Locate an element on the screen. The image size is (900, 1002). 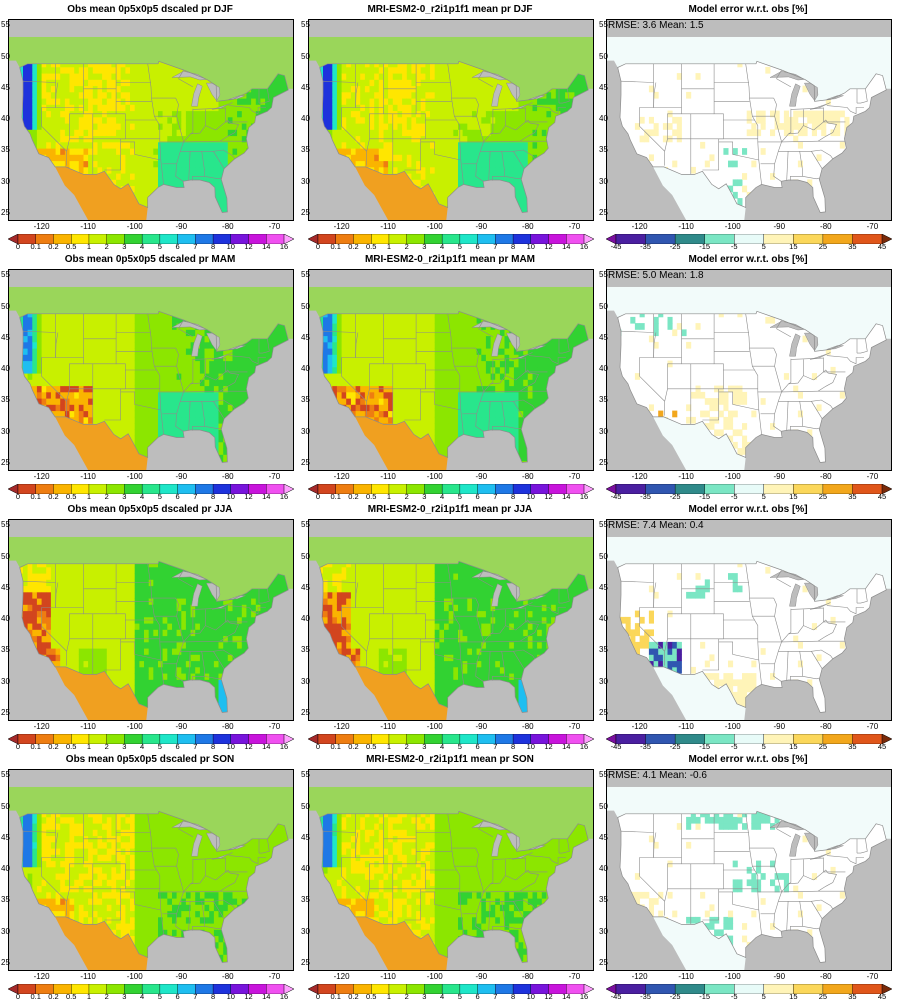
error-stats: RMSE: 7.4 Mean: 0.4 is located at coordinates (656, 525).